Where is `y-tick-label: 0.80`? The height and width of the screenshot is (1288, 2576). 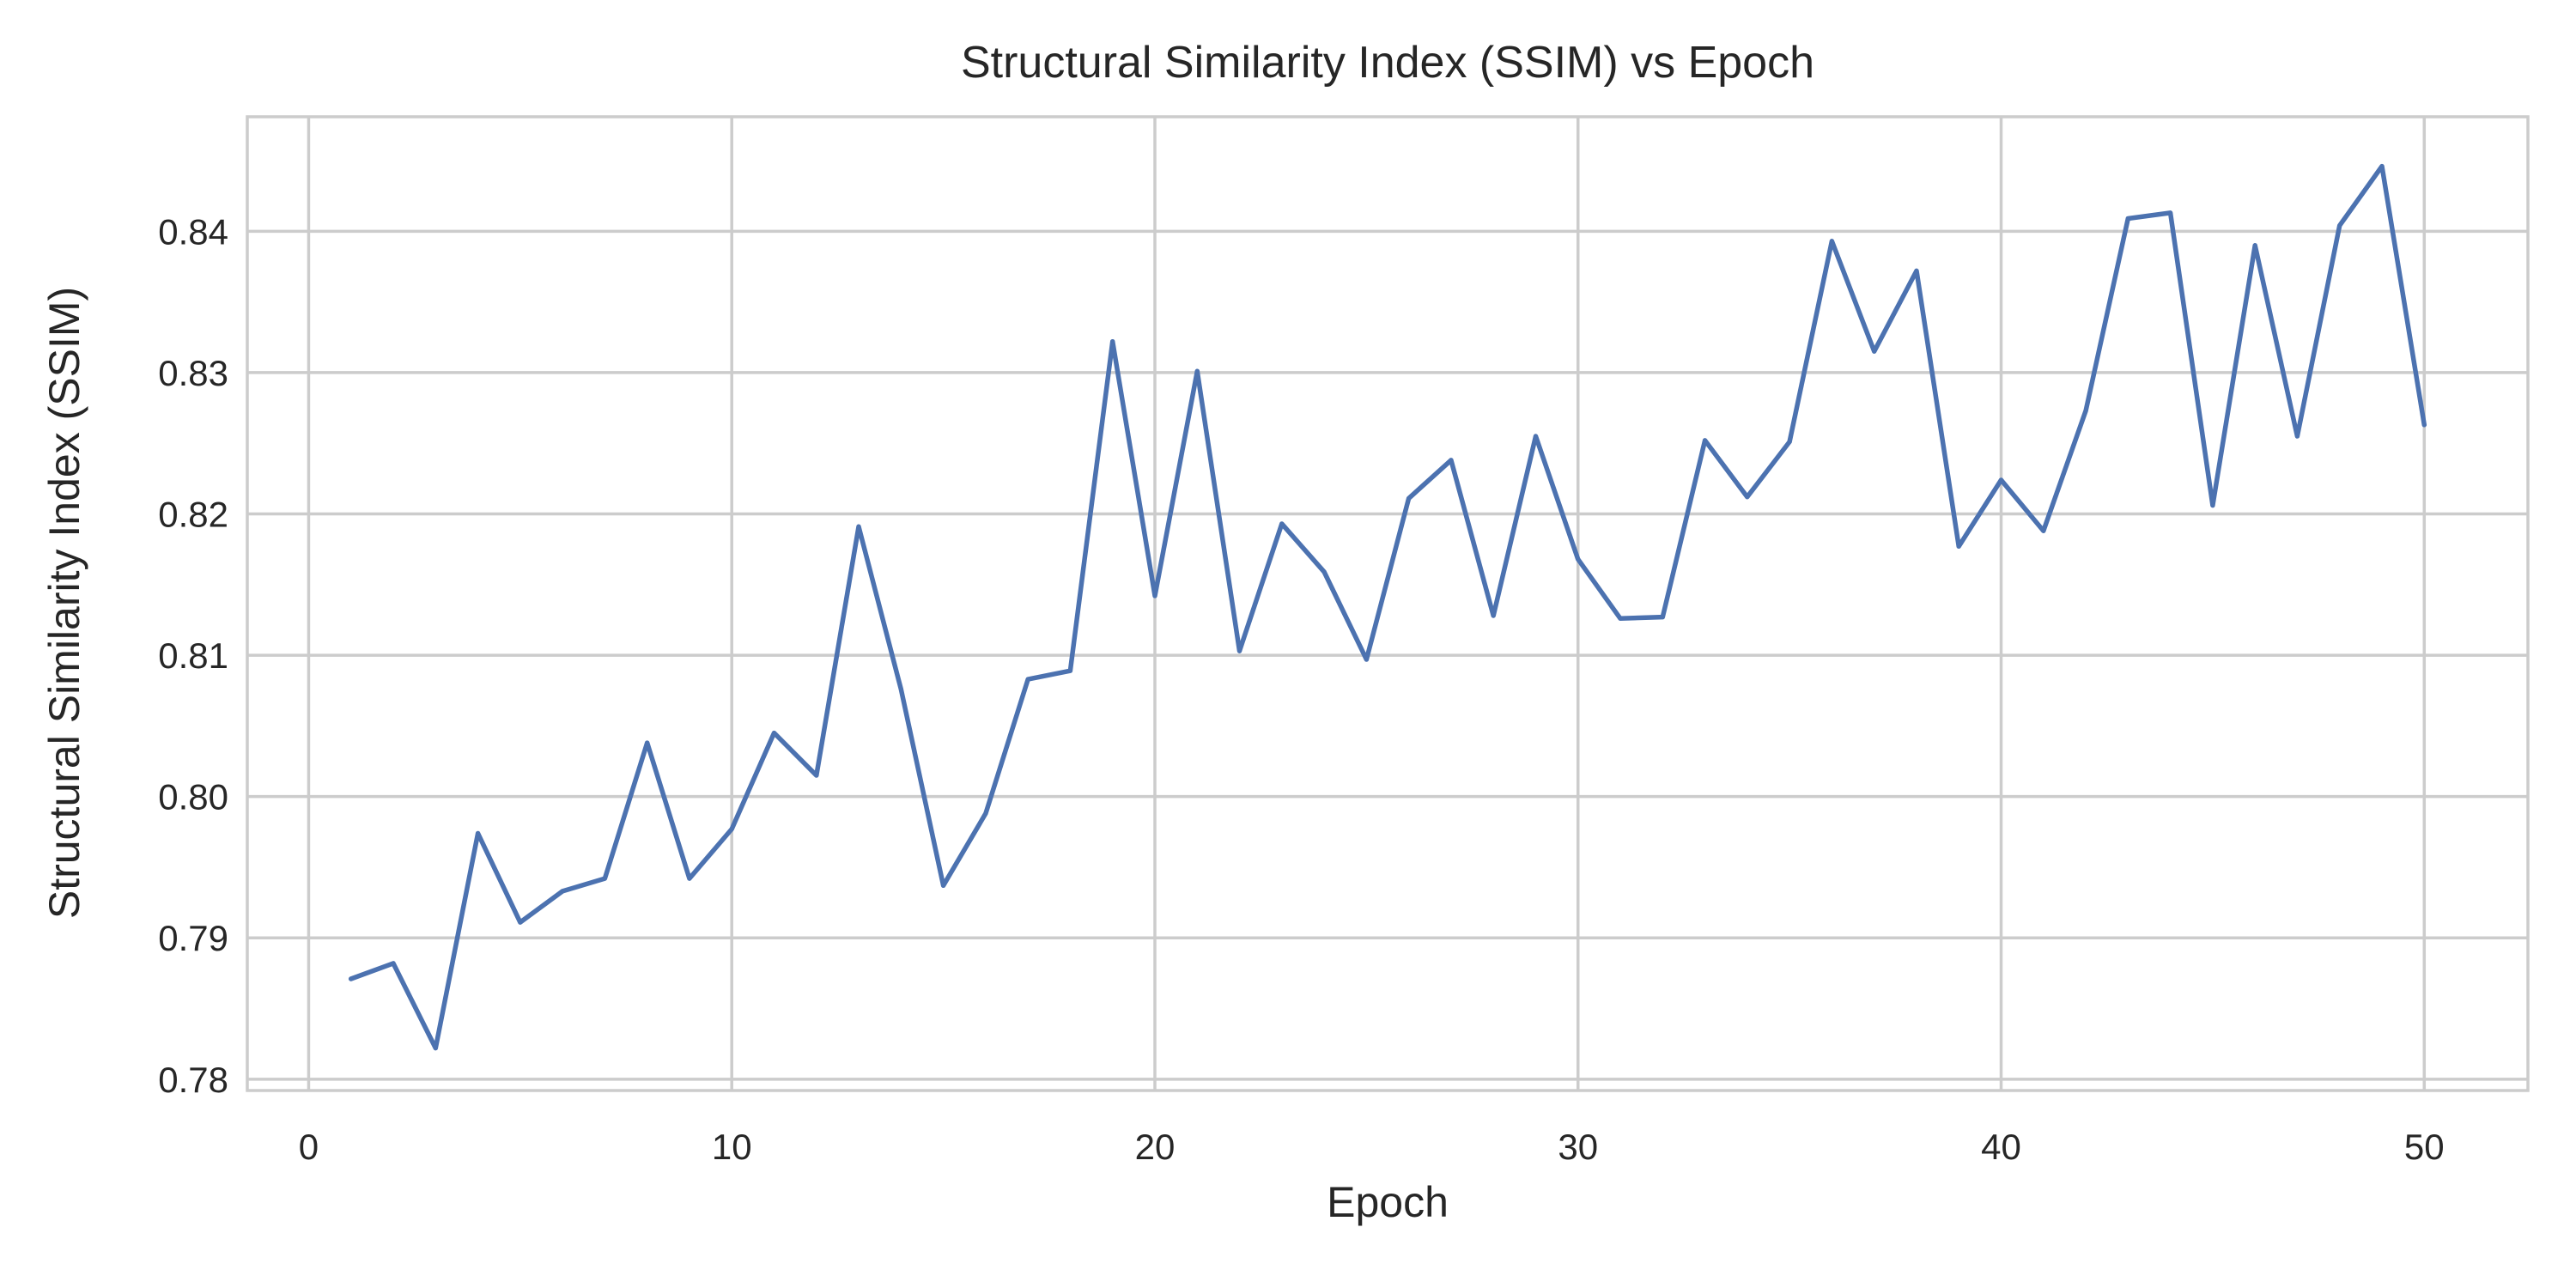 y-tick-label: 0.80 is located at coordinates (193, 797).